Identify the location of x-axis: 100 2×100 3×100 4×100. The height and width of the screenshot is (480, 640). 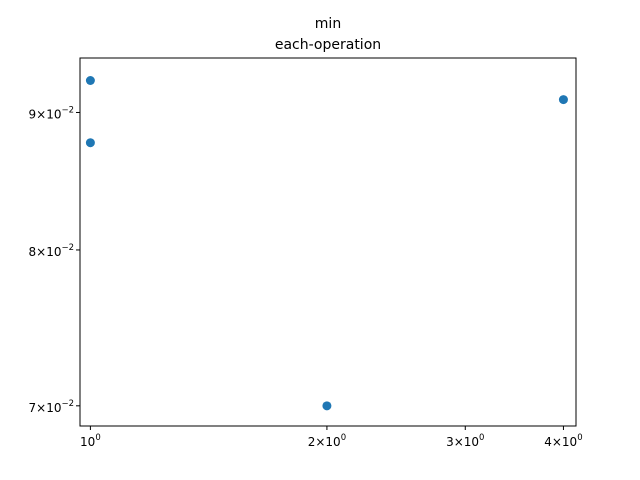
(331, 437).